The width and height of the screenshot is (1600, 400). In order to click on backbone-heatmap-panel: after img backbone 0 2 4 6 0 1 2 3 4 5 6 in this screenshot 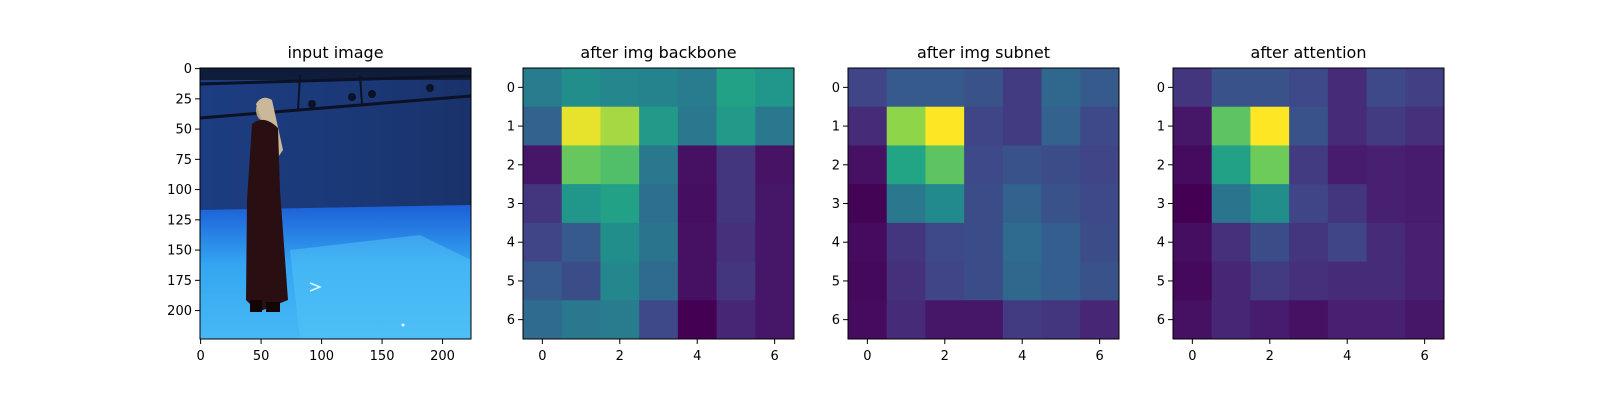, I will do `click(651, 203)`.